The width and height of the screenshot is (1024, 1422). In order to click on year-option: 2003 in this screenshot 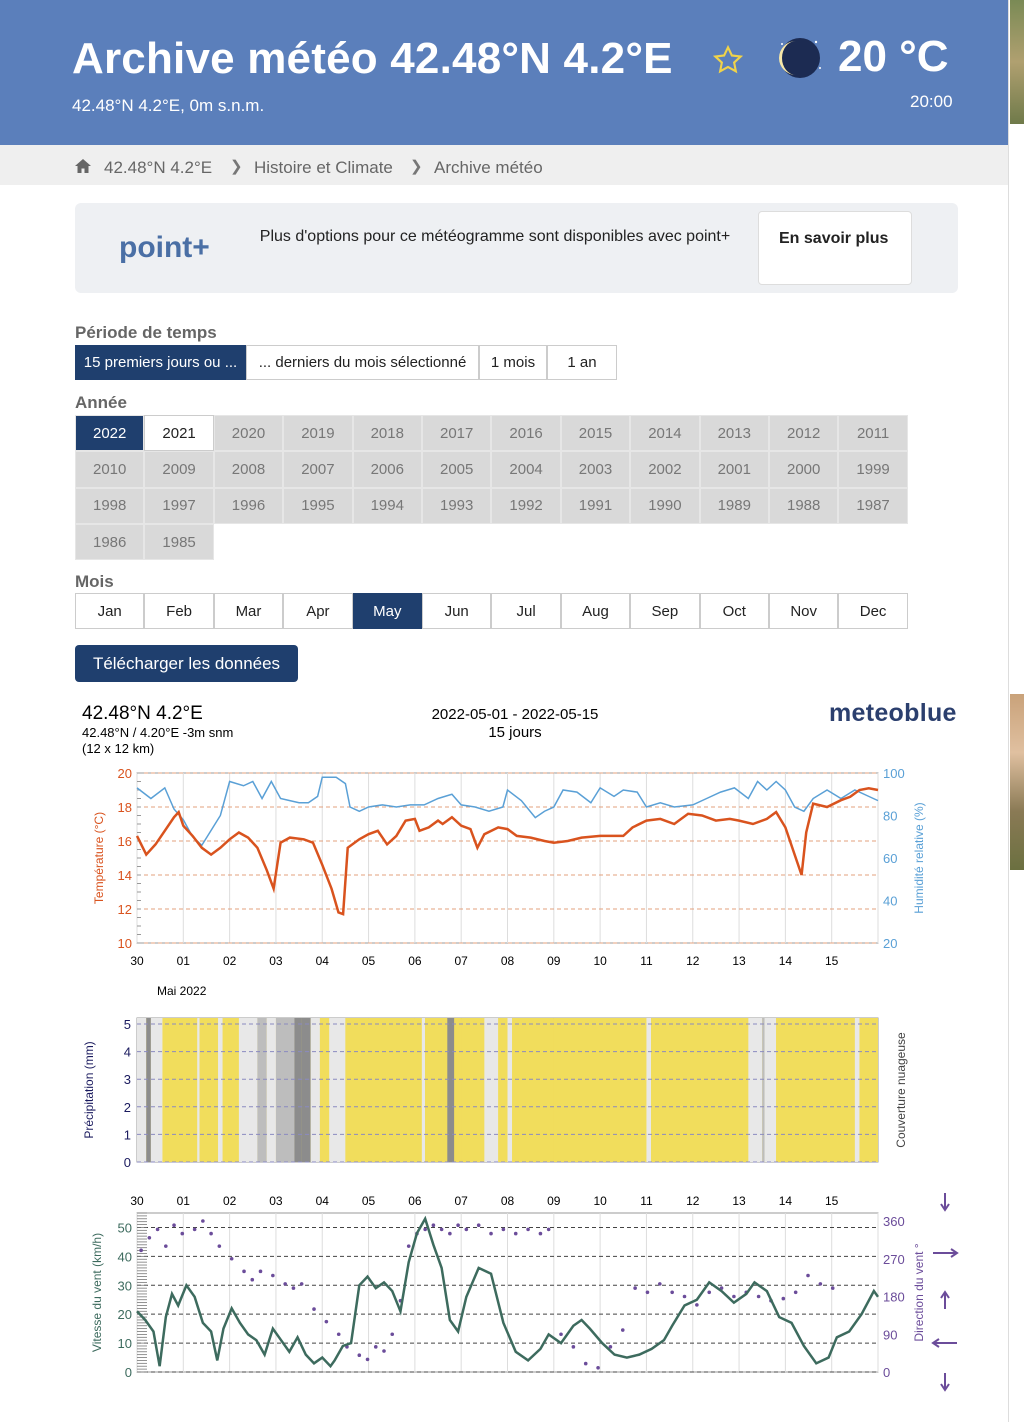, I will do `click(595, 469)`.